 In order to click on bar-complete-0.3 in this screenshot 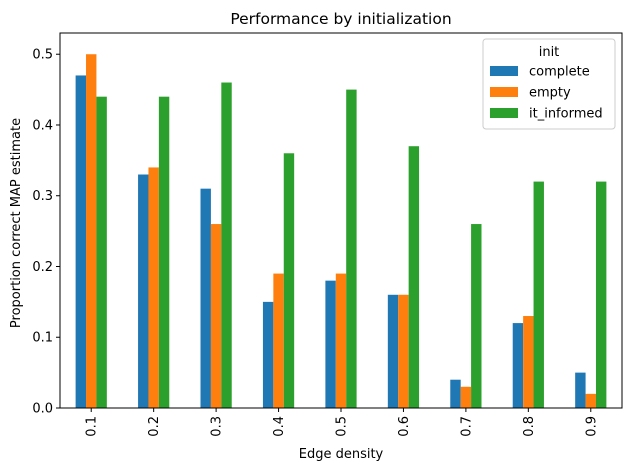, I will do `click(205, 298)`.